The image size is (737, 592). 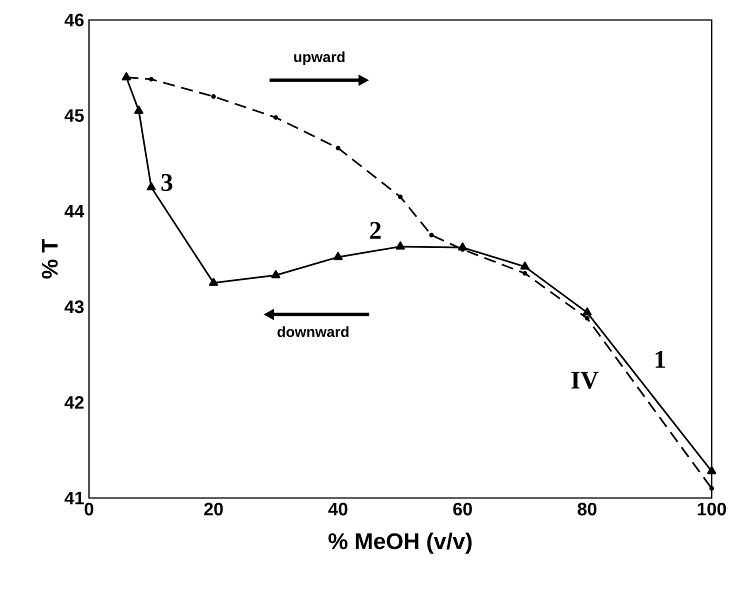 I want to click on annotation: 3, so click(x=166, y=183).